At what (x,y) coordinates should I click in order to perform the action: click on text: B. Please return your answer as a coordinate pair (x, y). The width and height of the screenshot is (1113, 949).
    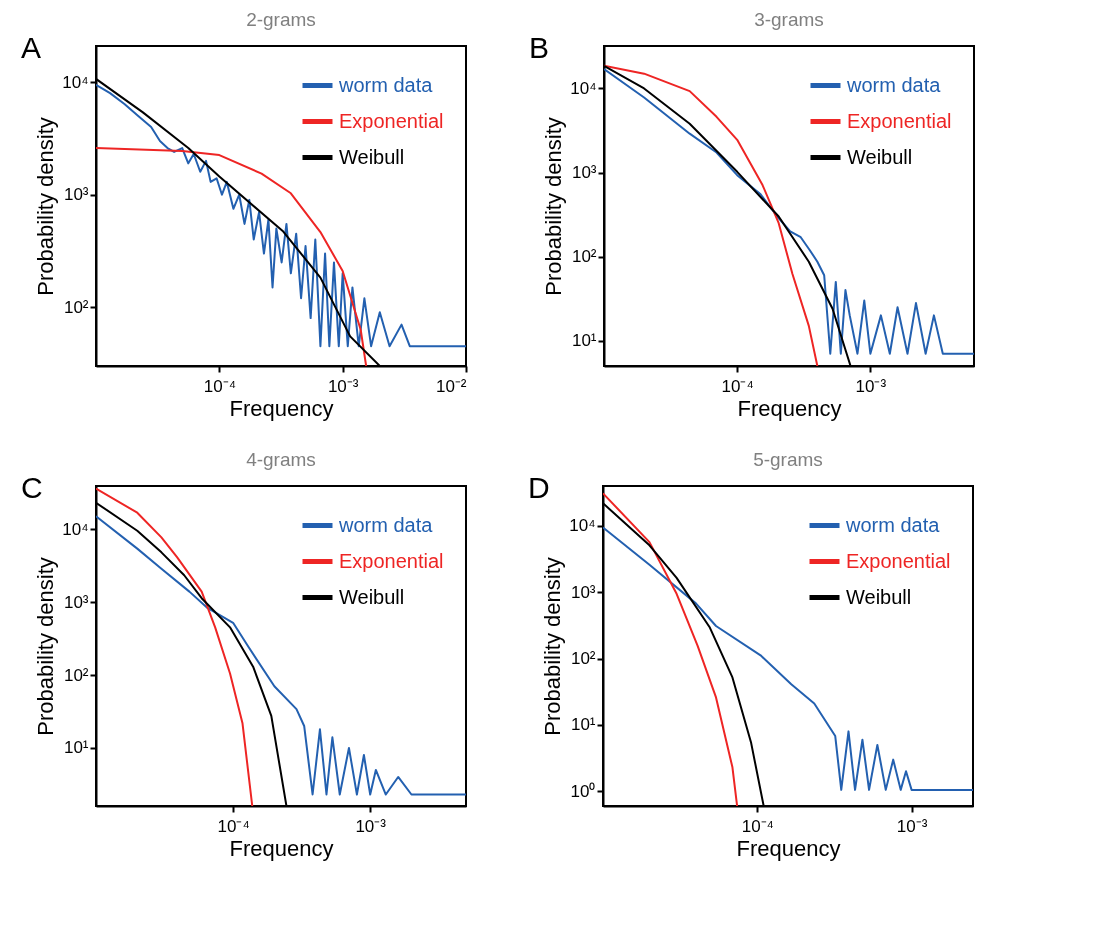
    Looking at the image, I should click on (539, 47).